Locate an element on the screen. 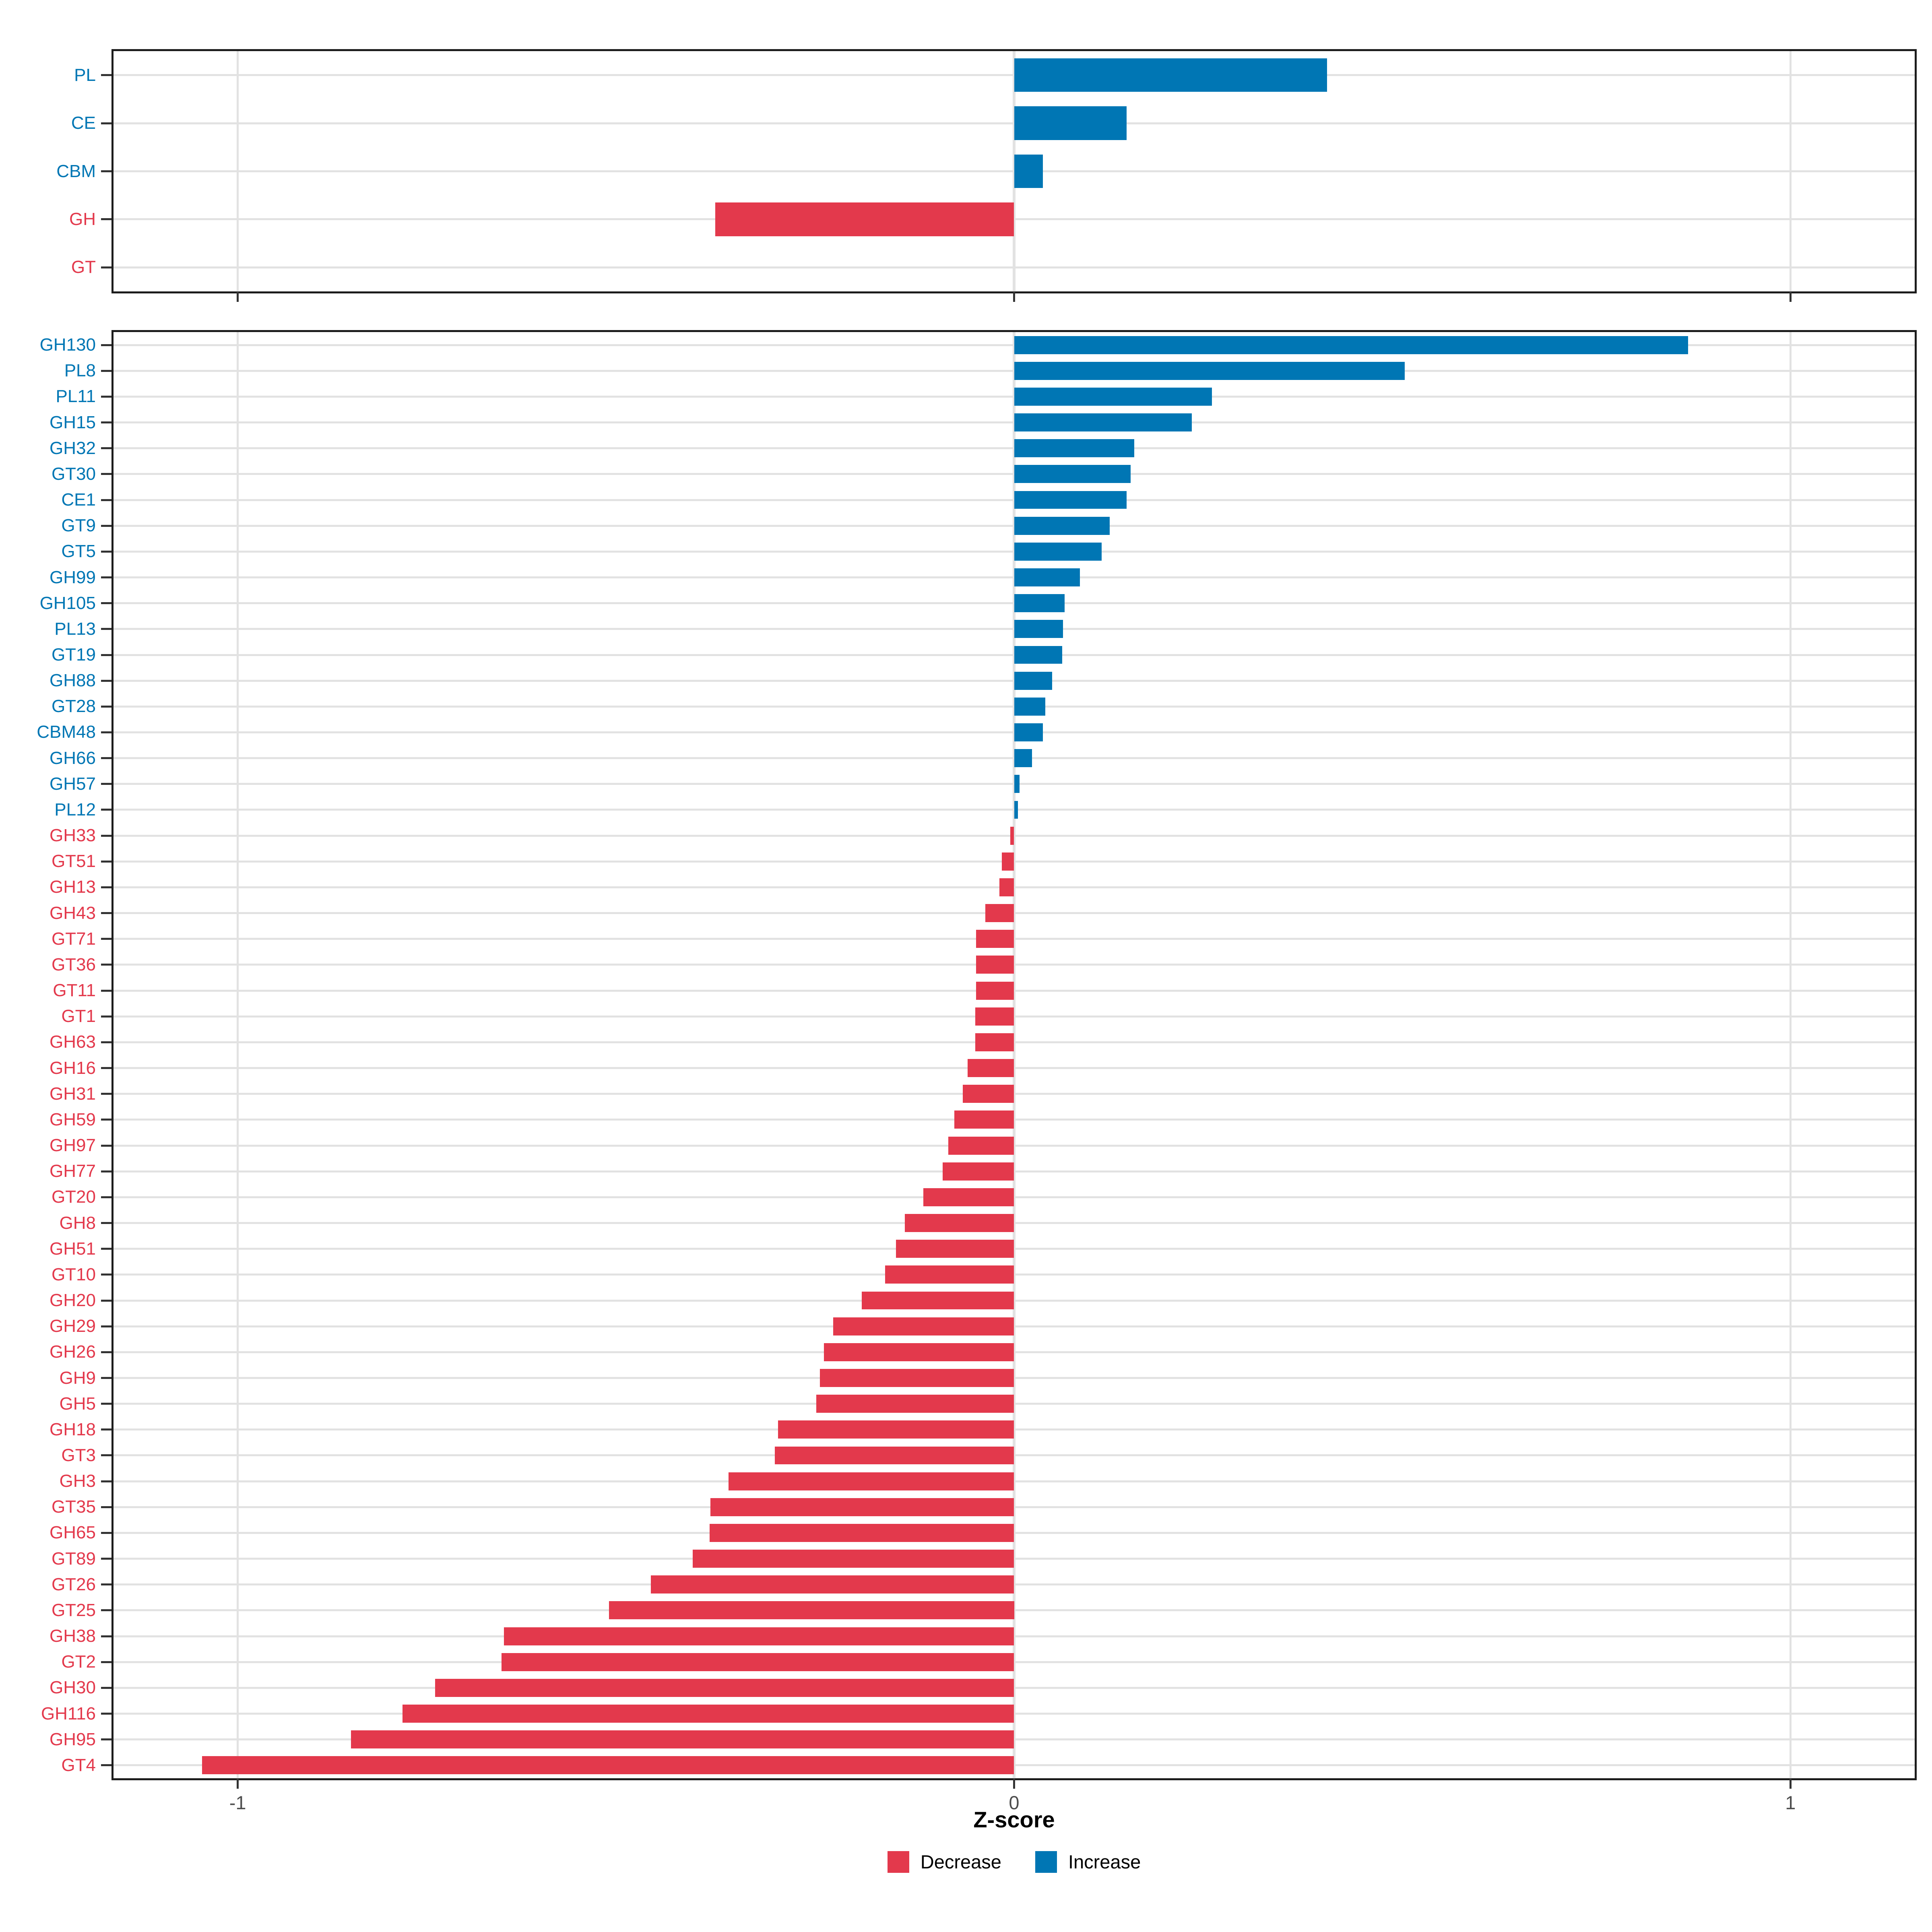  category-label: PL is located at coordinates (85, 75).